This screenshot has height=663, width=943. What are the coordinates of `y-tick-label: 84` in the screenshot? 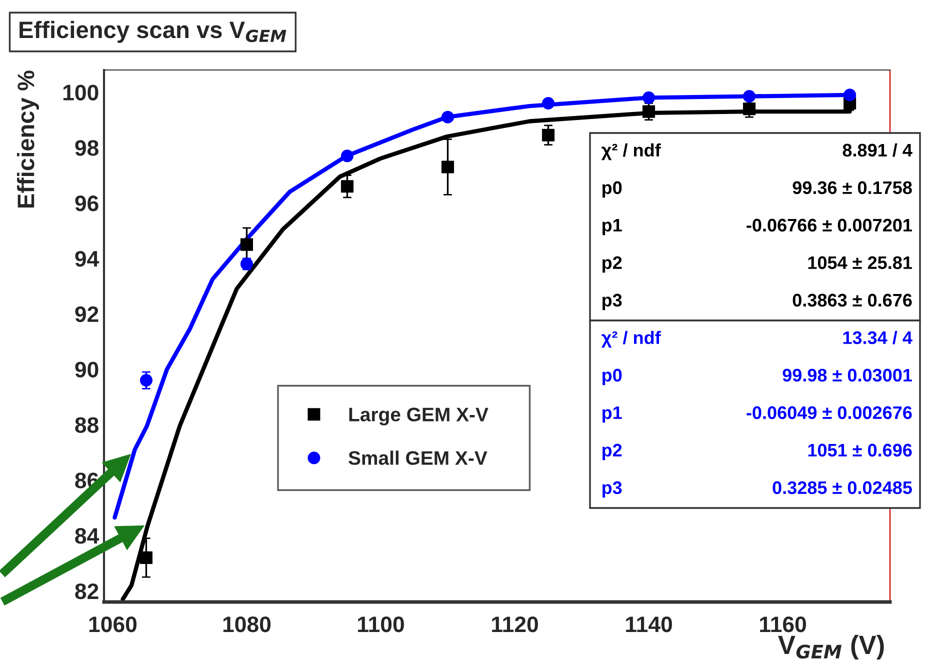 It's located at (87, 536).